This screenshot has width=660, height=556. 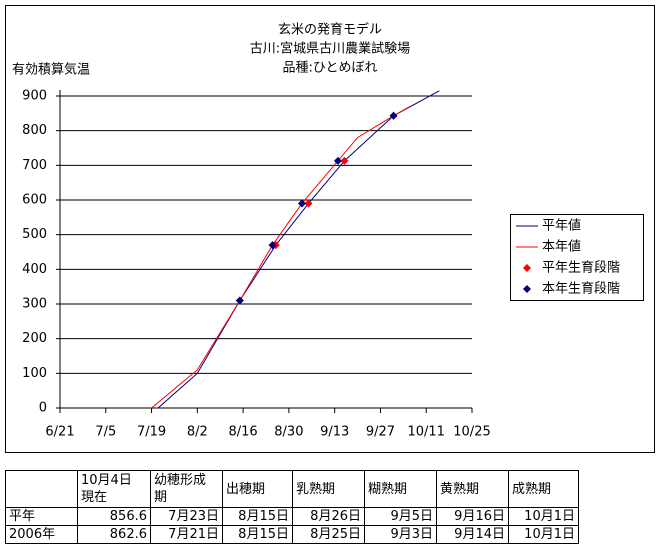 What do you see at coordinates (34, 338) in the screenshot?
I see `y-tick-label: 200` at bounding box center [34, 338].